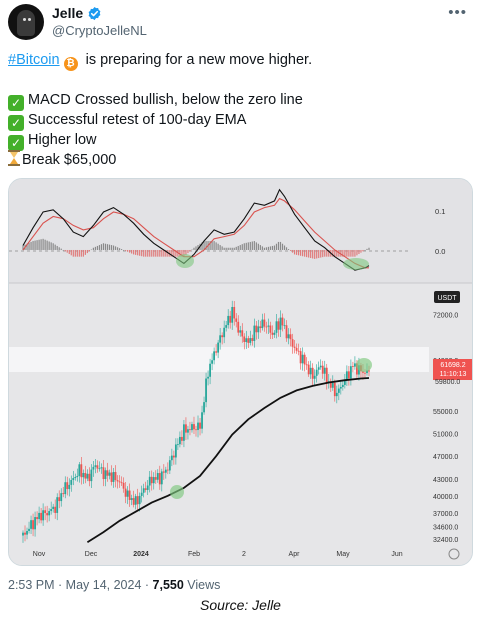 This screenshot has width=481, height=617. What do you see at coordinates (445, 527) in the screenshot?
I see `price-tick-label: 34600.0` at bounding box center [445, 527].